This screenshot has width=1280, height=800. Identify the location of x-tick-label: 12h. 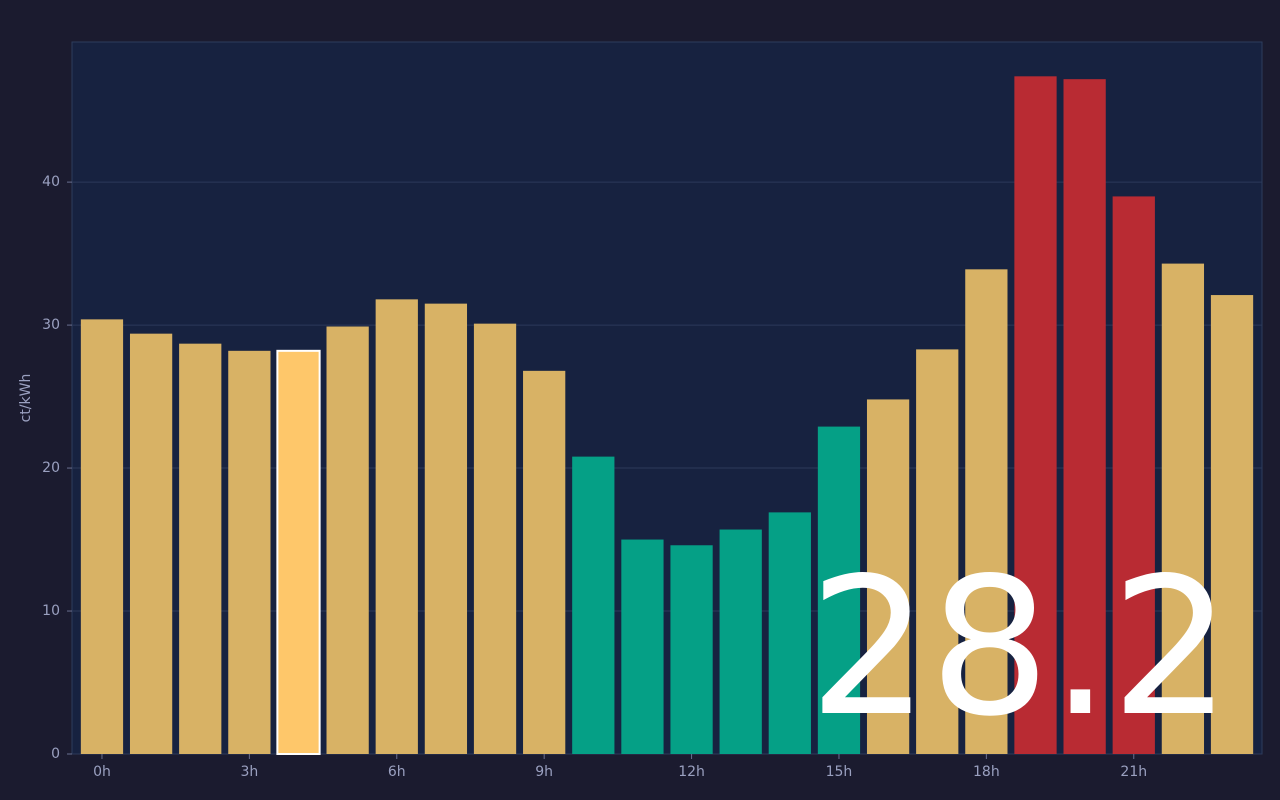
(691, 772).